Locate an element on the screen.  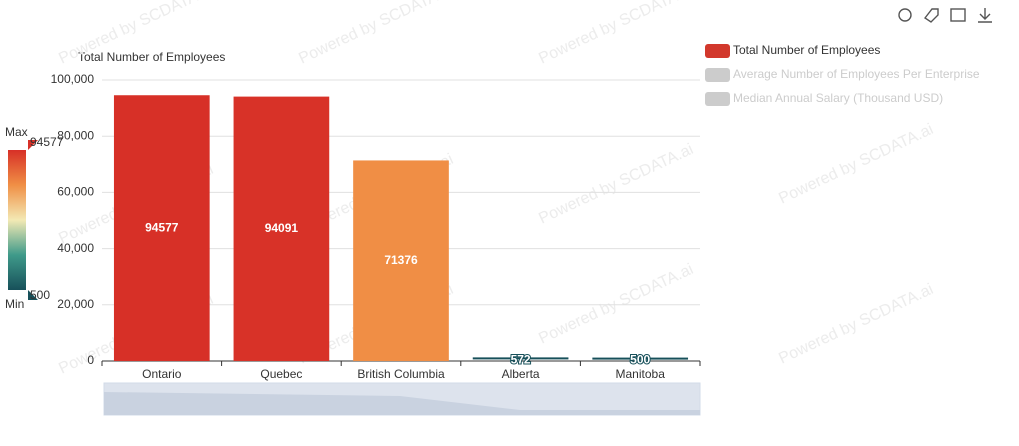
data-zoom is located at coordinates (402, 399).